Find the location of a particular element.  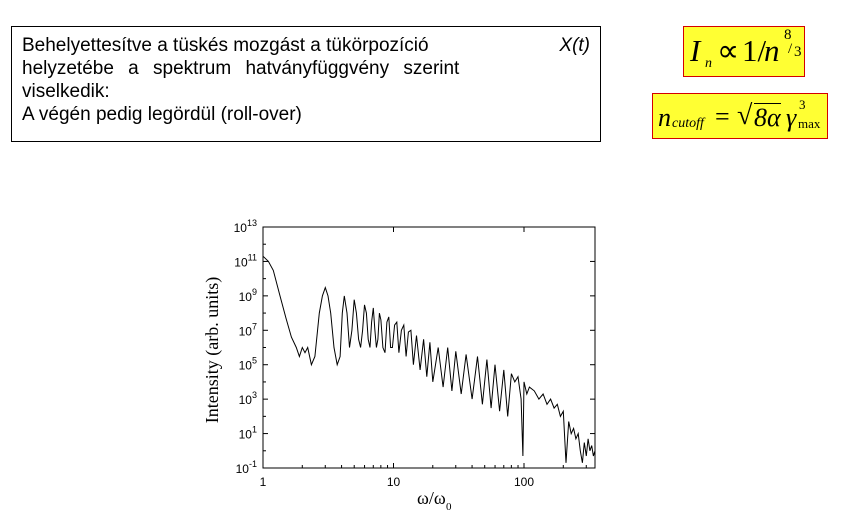

formula1-prop: ∝ is located at coordinates (728, 50).